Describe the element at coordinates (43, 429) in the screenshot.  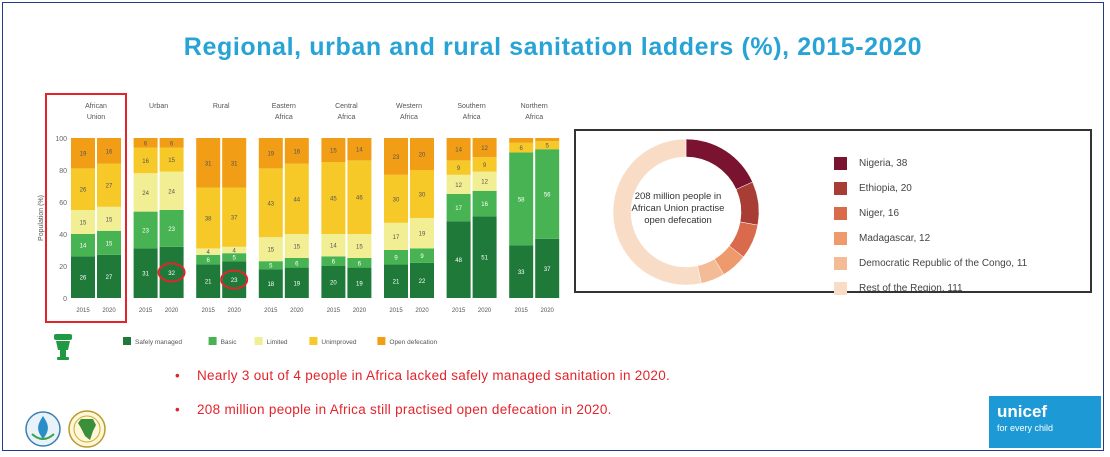
I see `african-water-facility-logo` at that location.